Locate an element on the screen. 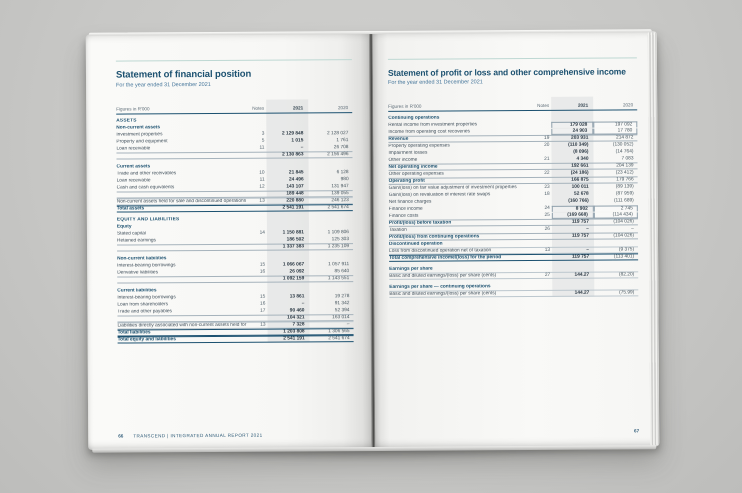  row-label: Total assets is located at coordinates (130, 209).